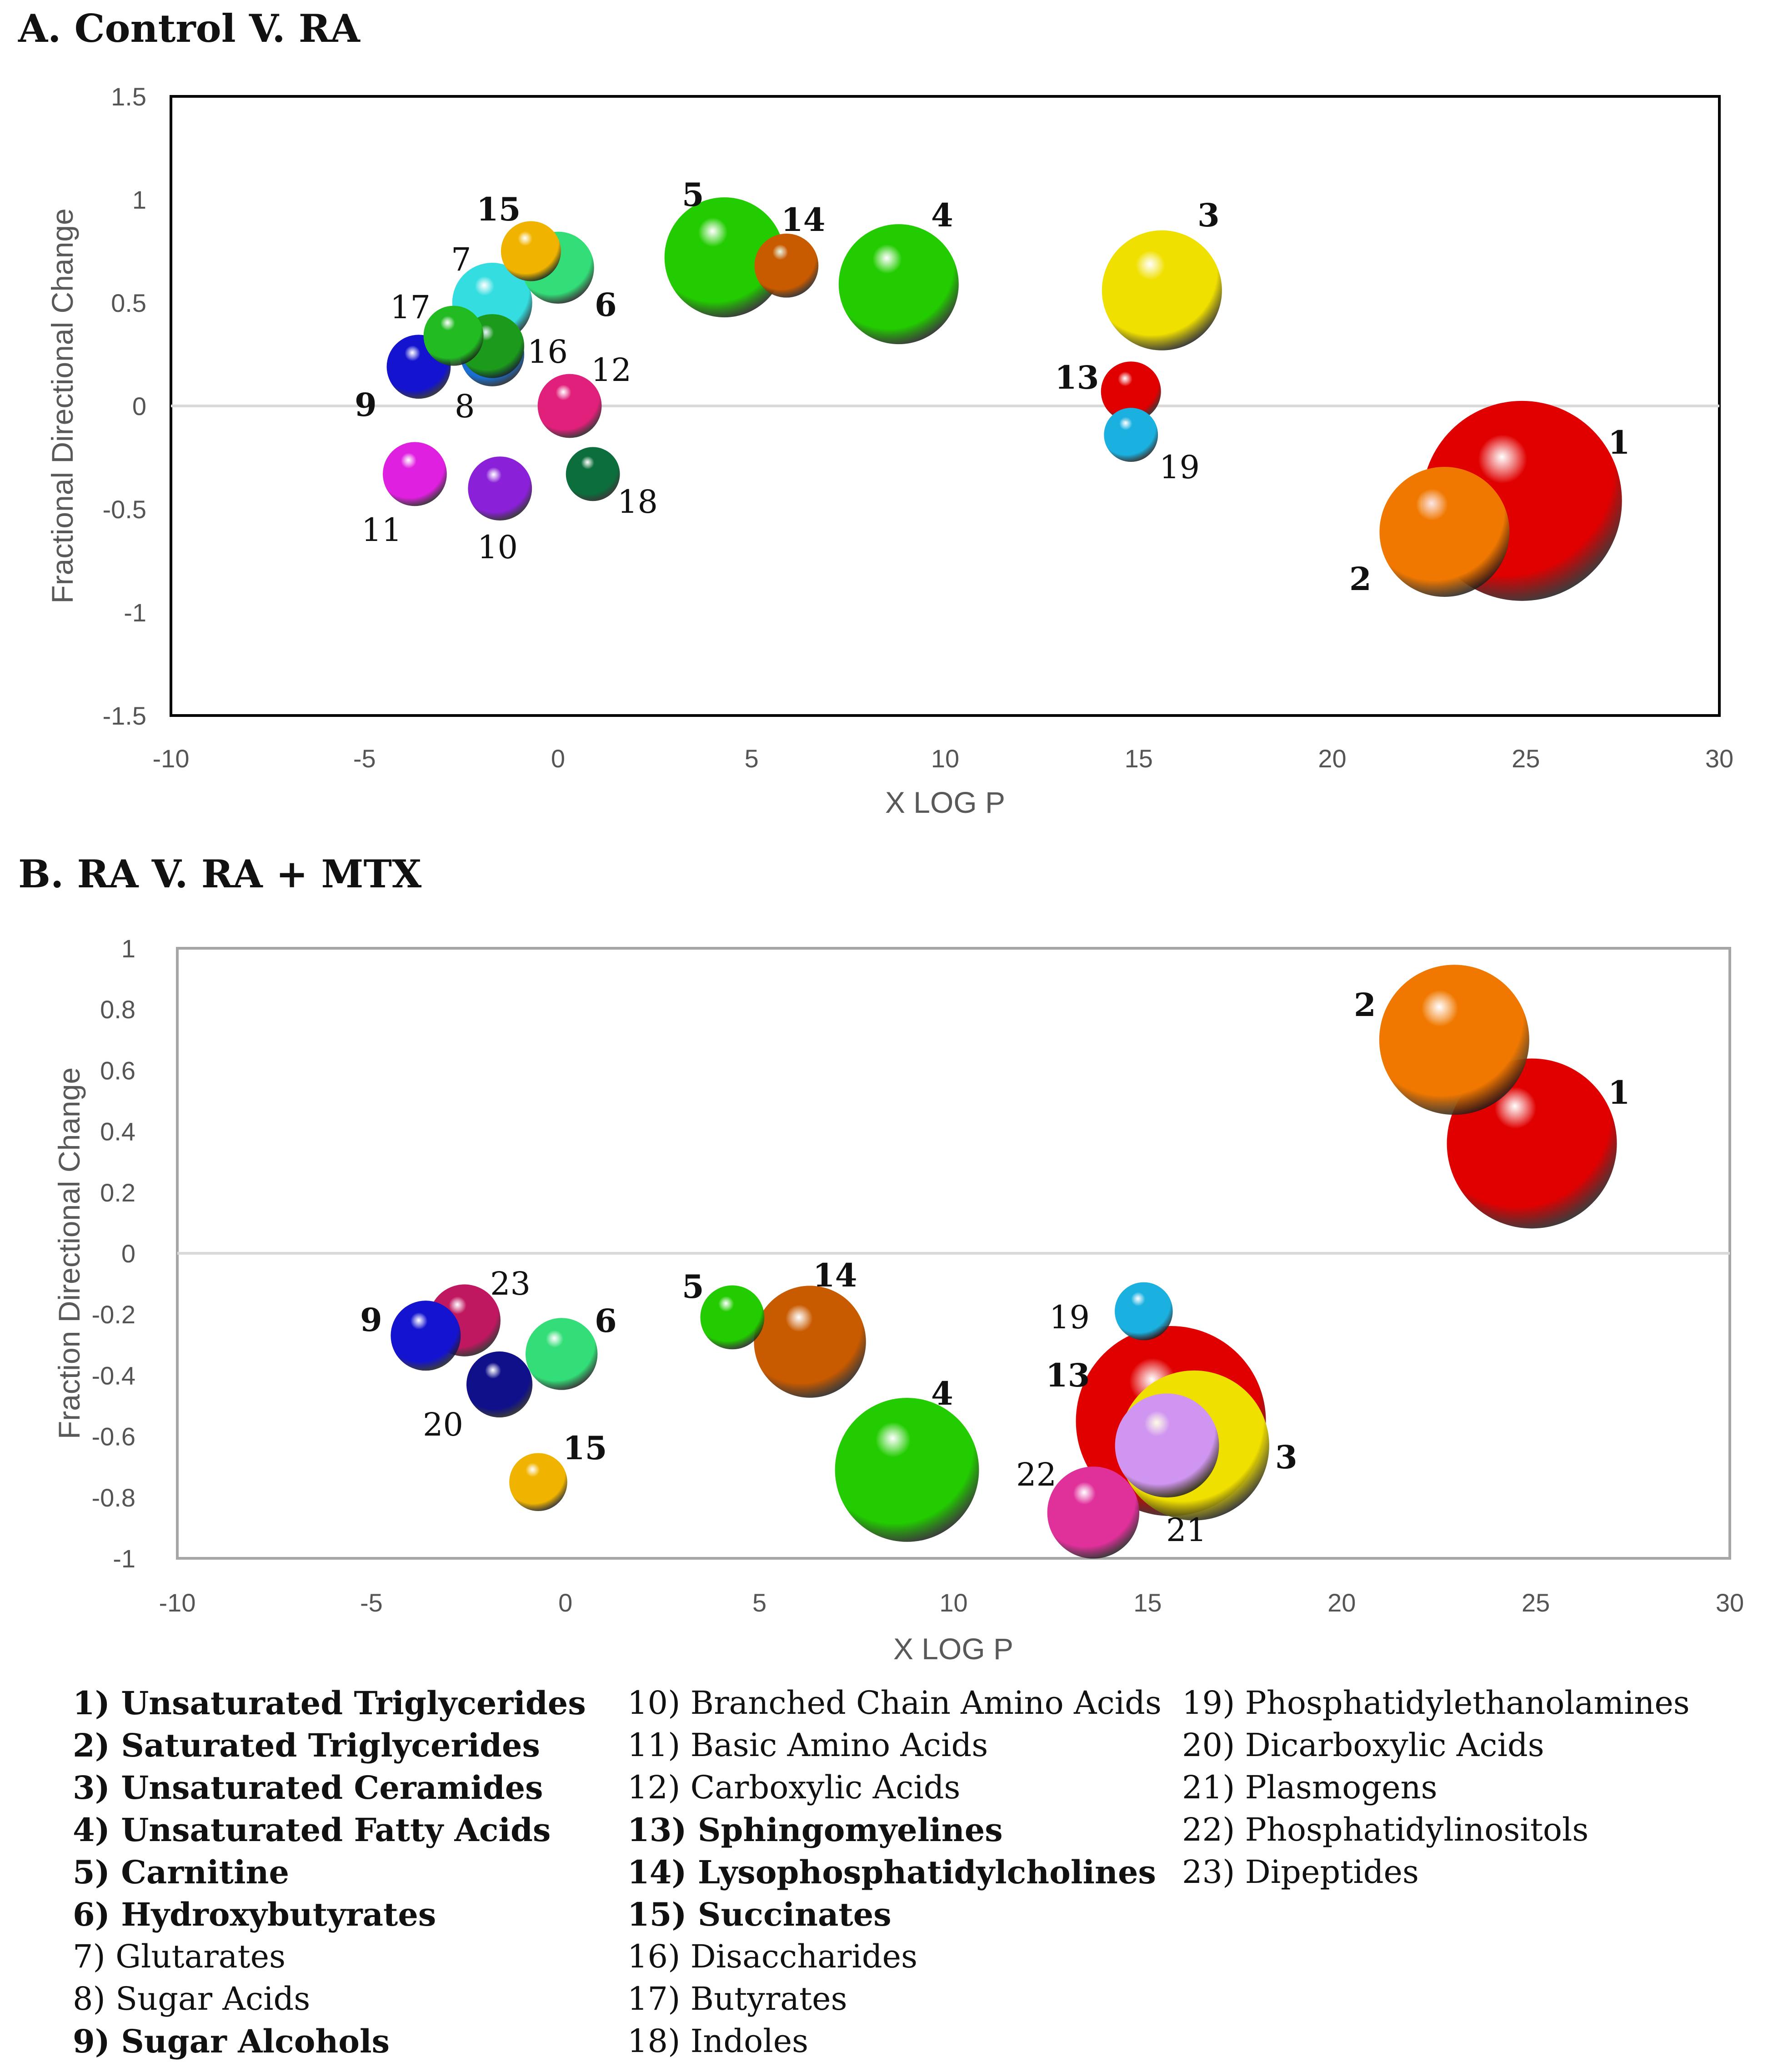 The width and height of the screenshot is (1768, 2072). What do you see at coordinates (1069, 1317) in the screenshot?
I see `panel-b-bubble-label-19: 19` at bounding box center [1069, 1317].